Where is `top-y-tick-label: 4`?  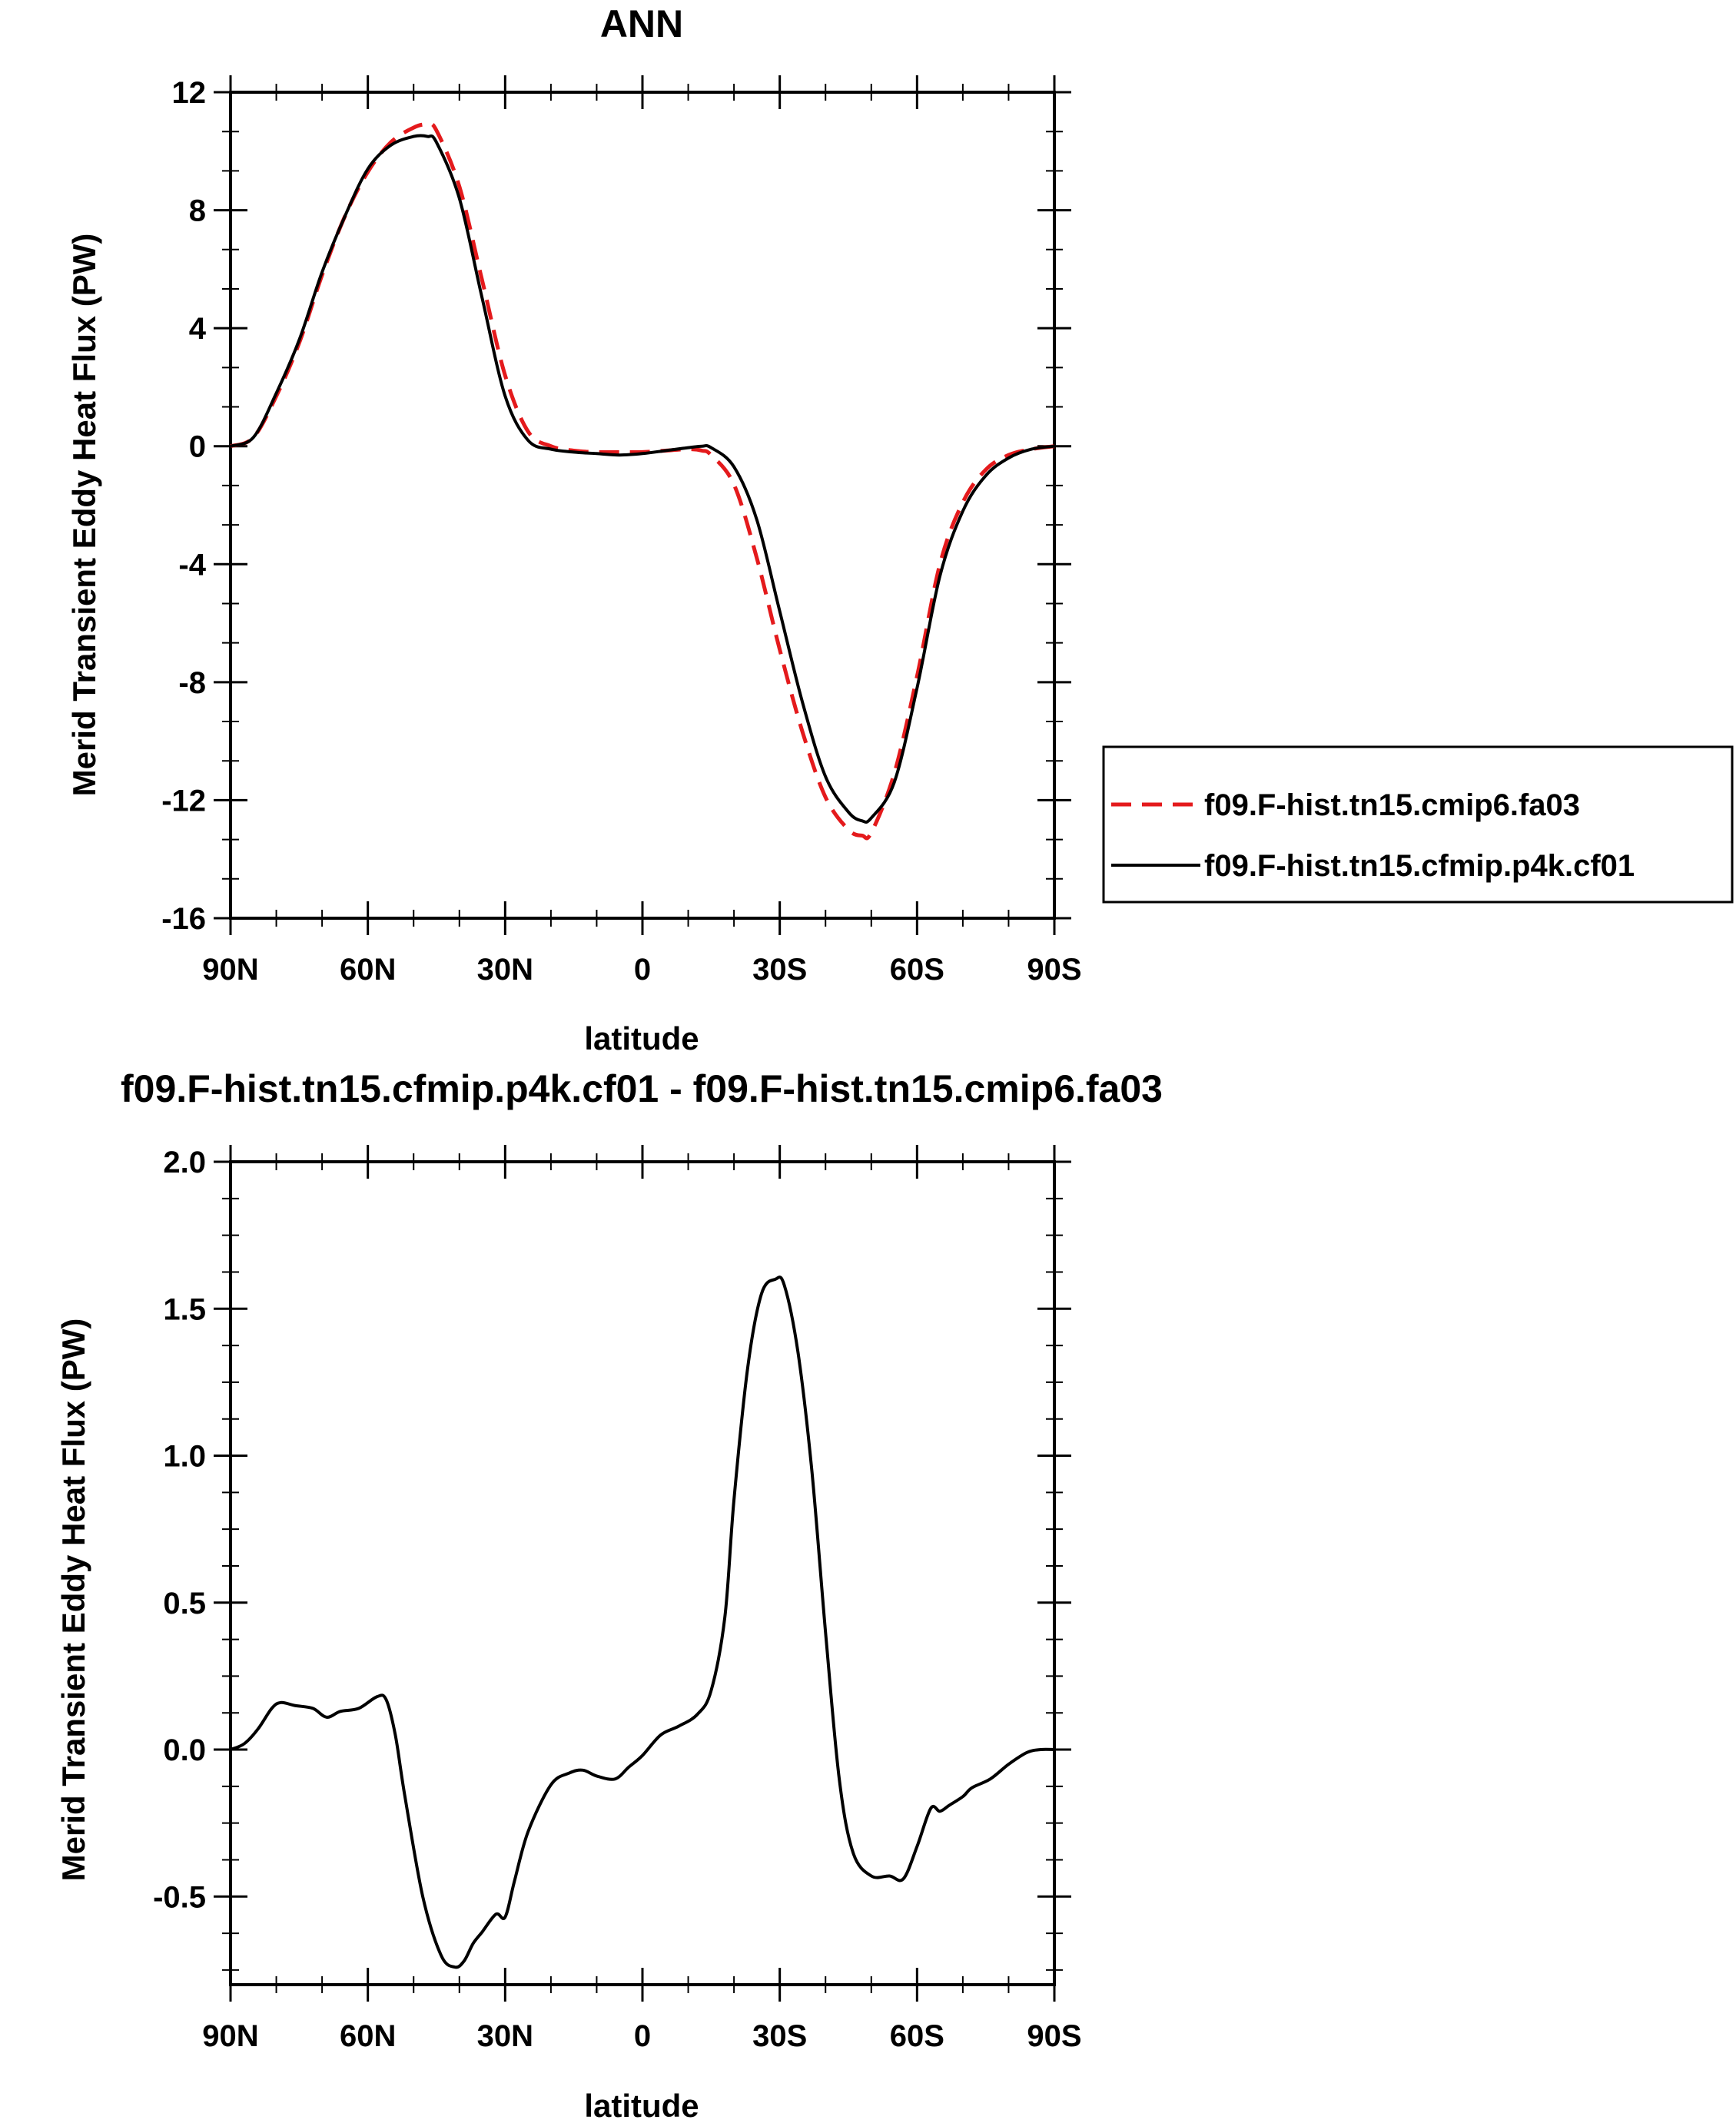
top-y-tick-label: 4 is located at coordinates (198, 329).